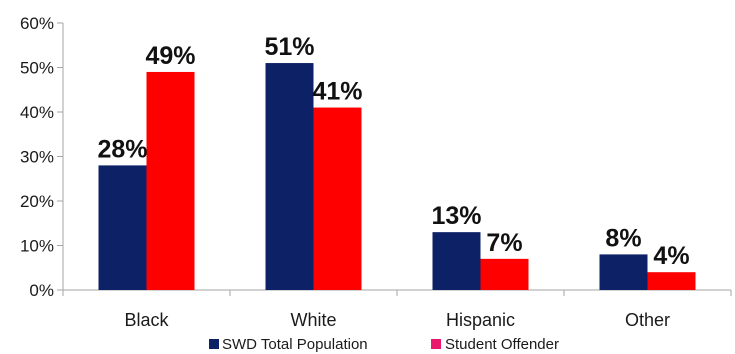 The image size is (735, 354). What do you see at coordinates (122, 227) in the screenshot?
I see `bar-black-swd-total-population` at bounding box center [122, 227].